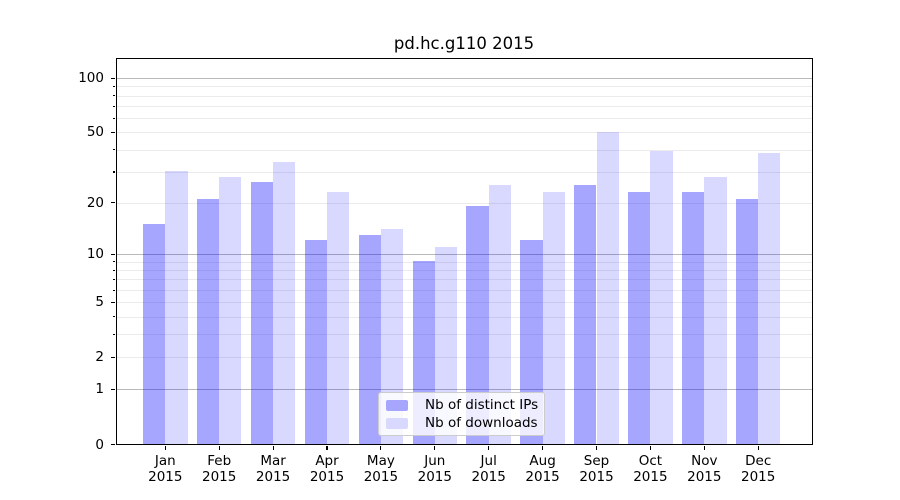  Describe the element at coordinates (747, 321) in the screenshot. I see `bar-nb-of-distinct-ips-dec` at that location.